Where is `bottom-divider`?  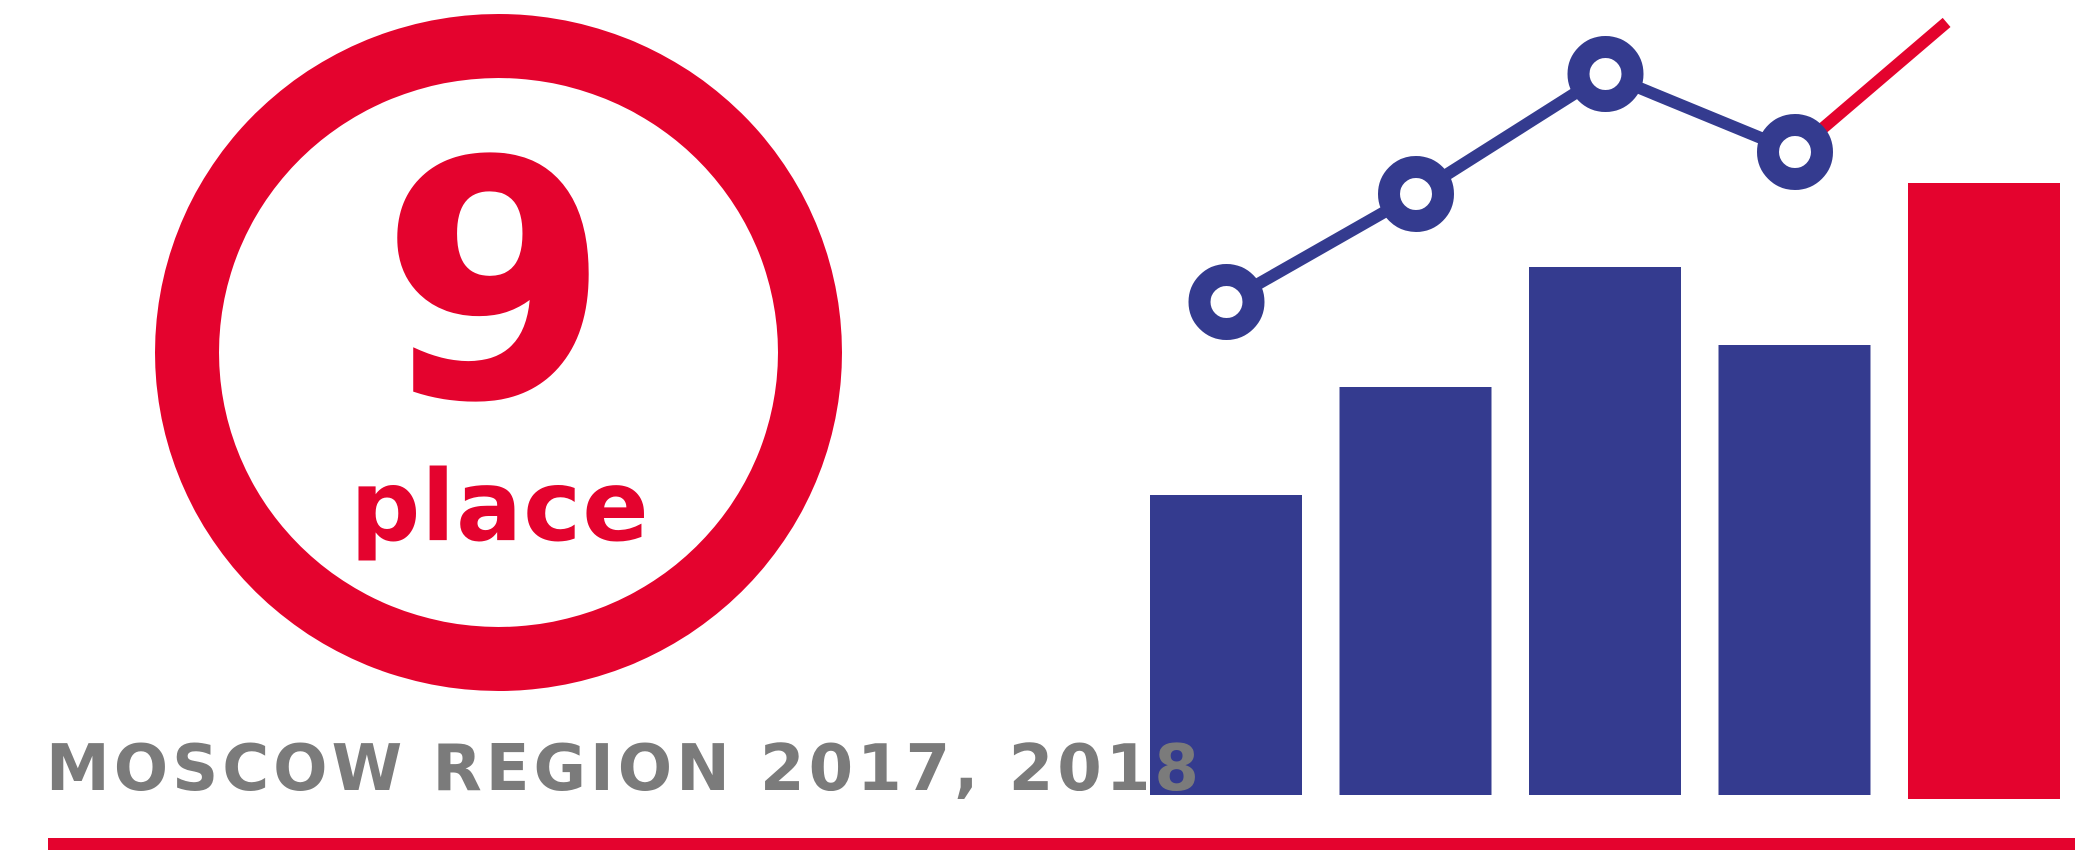 bottom-divider is located at coordinates (1061, 844).